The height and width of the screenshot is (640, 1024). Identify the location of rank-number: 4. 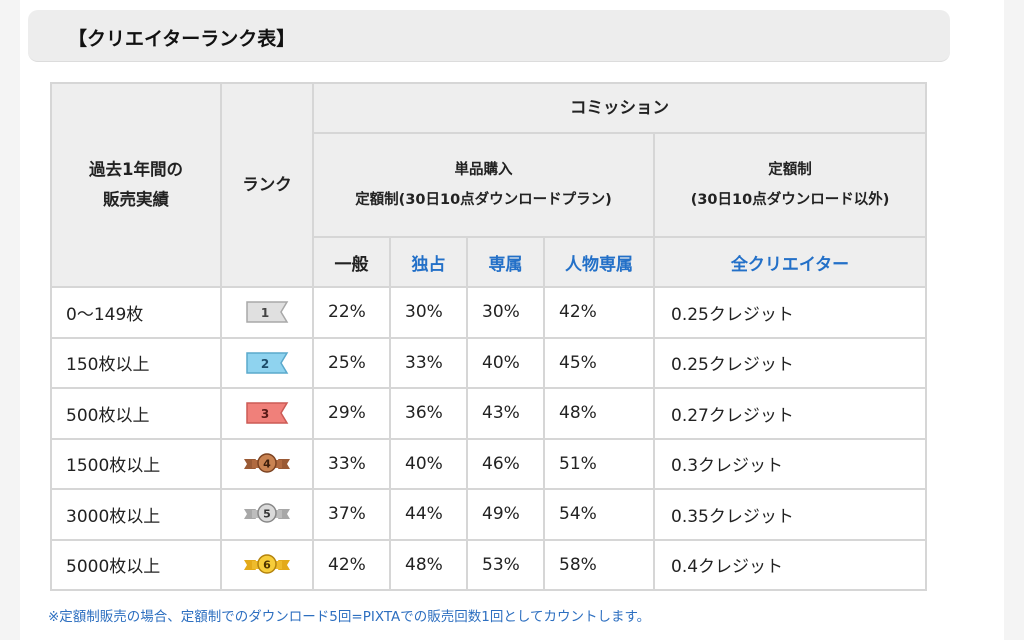
(267, 463).